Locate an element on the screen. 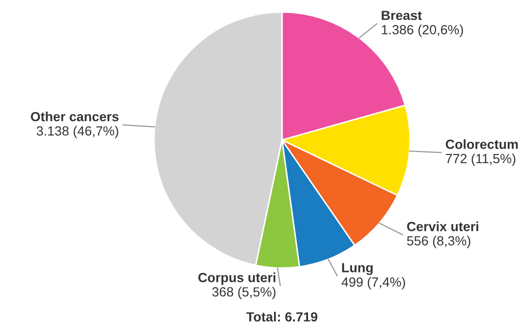 Image resolution: width=531 pixels, height=328 pixels. data-label: 772 (11,5%) is located at coordinates (481, 160).